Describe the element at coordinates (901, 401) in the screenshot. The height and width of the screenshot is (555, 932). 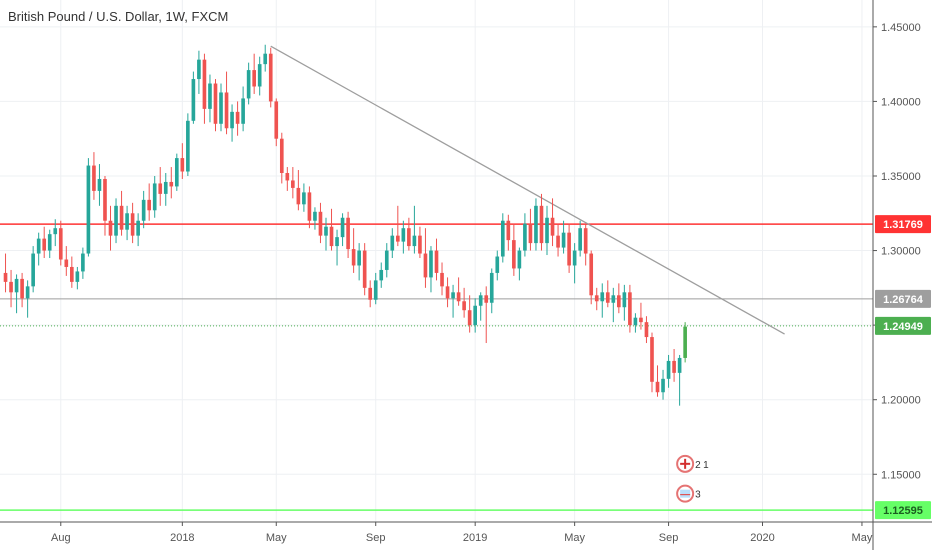
I see `y-tick-label: 1.20000` at that location.